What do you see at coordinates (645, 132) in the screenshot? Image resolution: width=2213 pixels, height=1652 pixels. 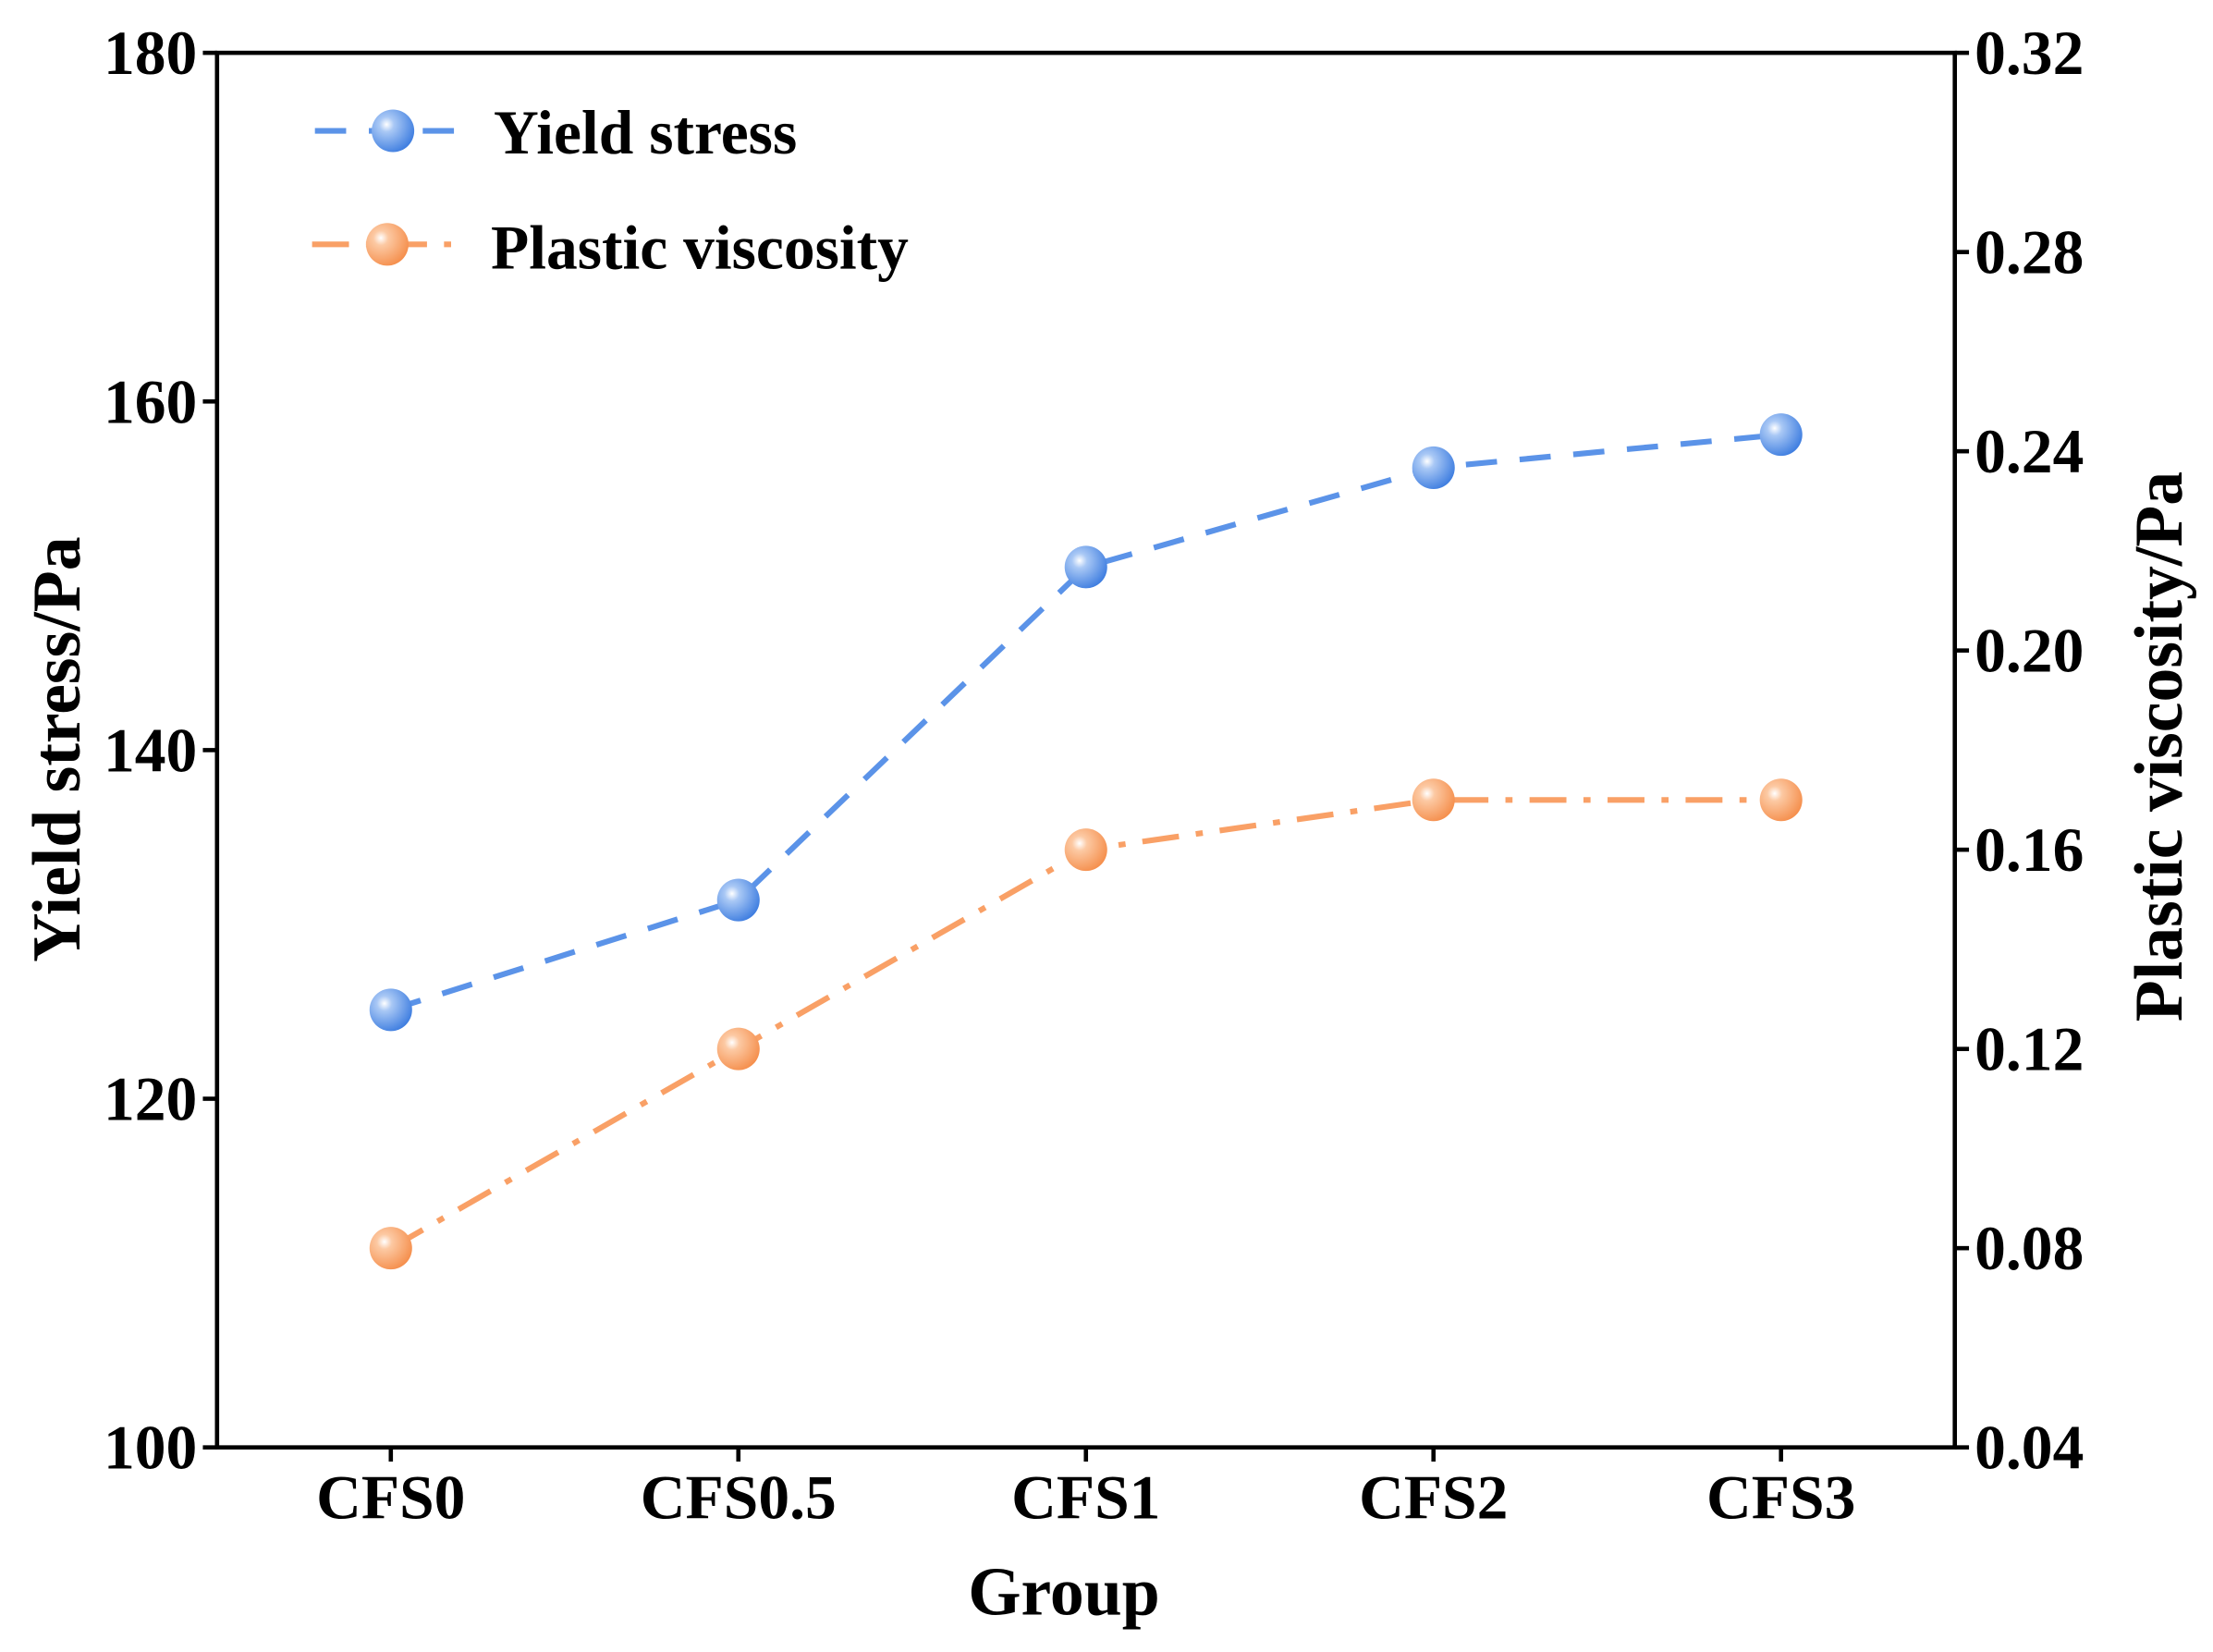 I see `legend-label-yield-stress: Yield stress` at bounding box center [645, 132].